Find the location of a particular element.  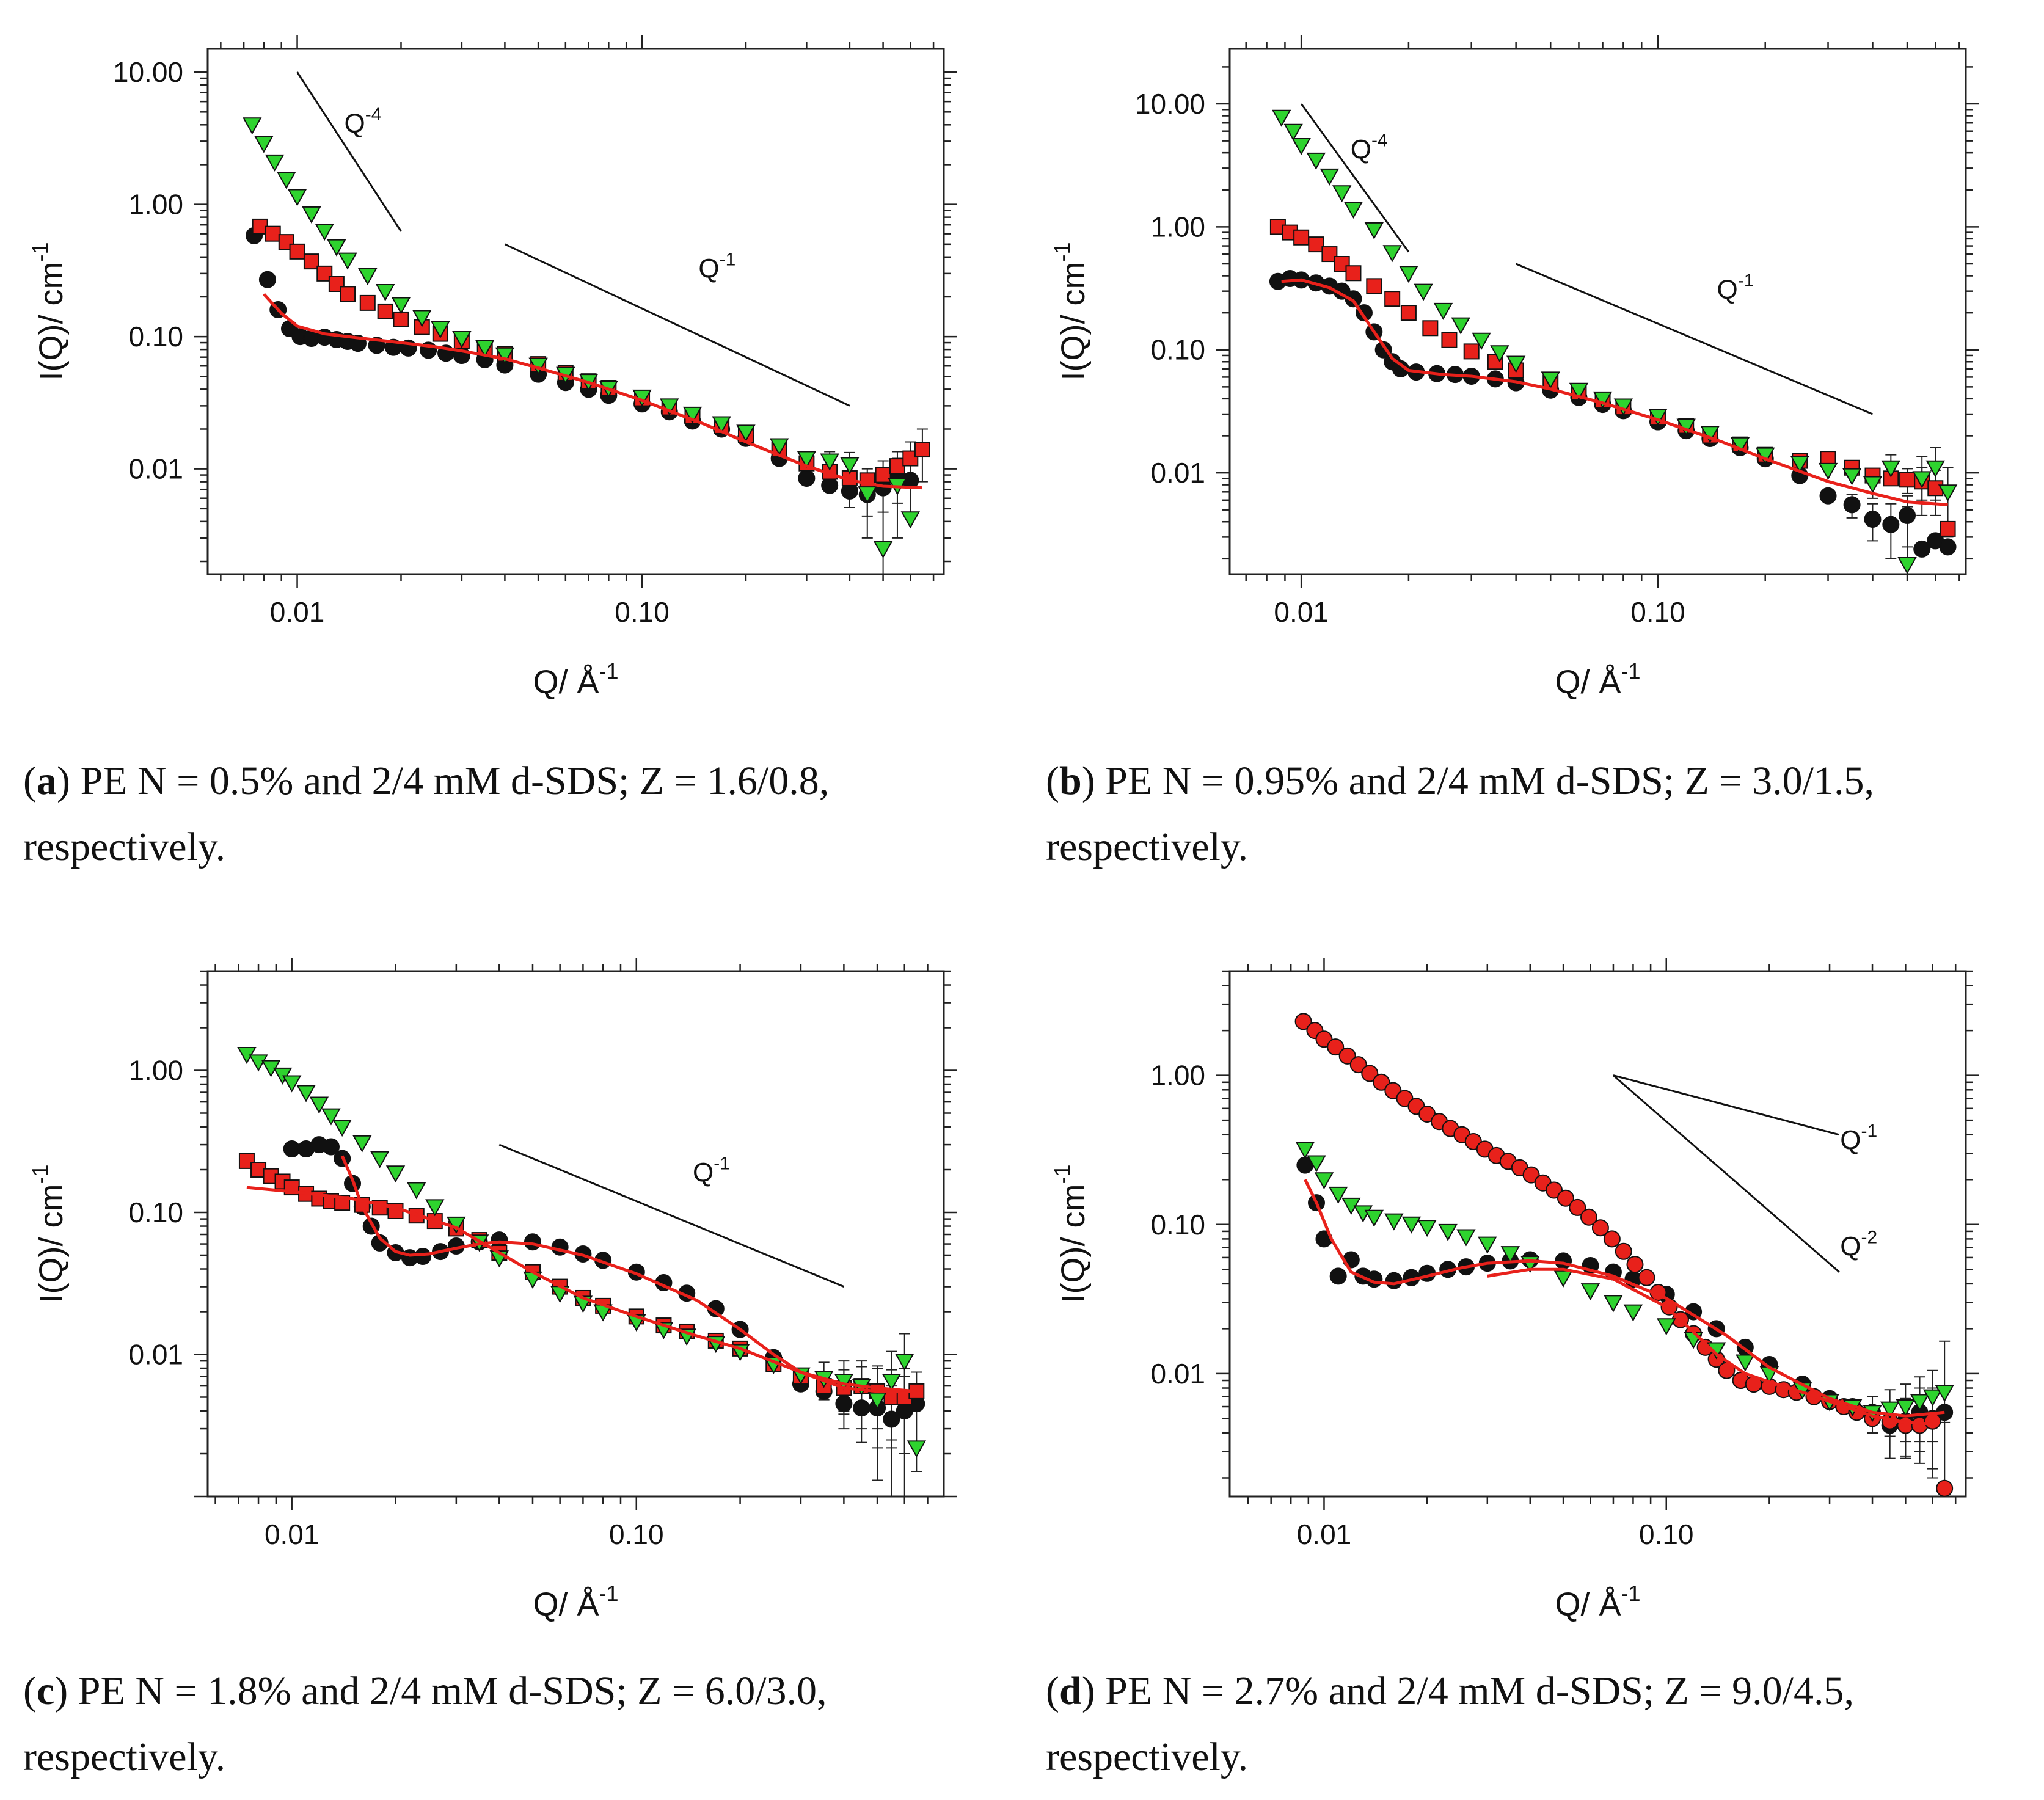

caption-d-letter: d is located at coordinates (1071, 1691).